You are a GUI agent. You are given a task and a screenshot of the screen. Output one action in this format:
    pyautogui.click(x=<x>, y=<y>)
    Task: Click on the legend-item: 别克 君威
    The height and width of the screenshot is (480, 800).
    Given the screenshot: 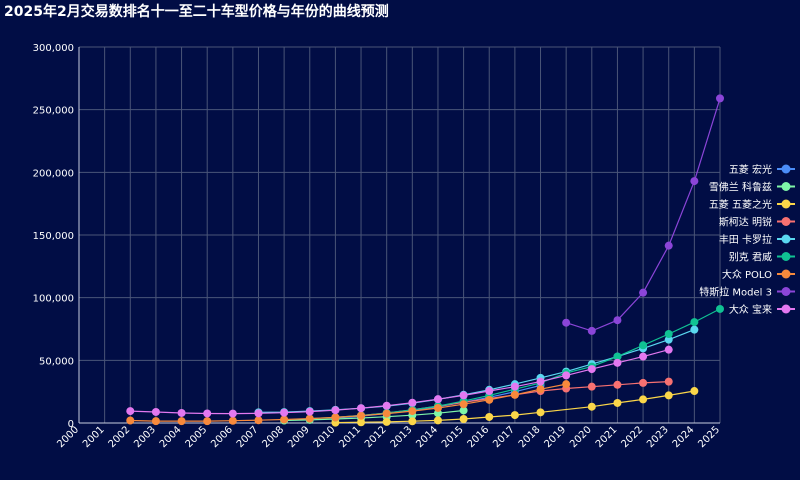 What is the action you would take?
    pyautogui.click(x=762, y=257)
    